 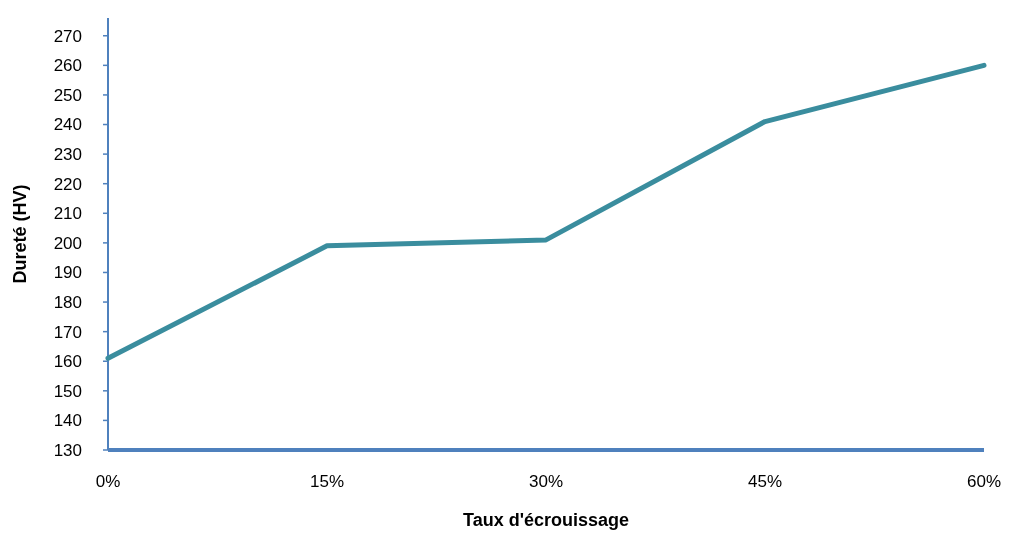 I want to click on x-tick-label: 15%, so click(x=327, y=481).